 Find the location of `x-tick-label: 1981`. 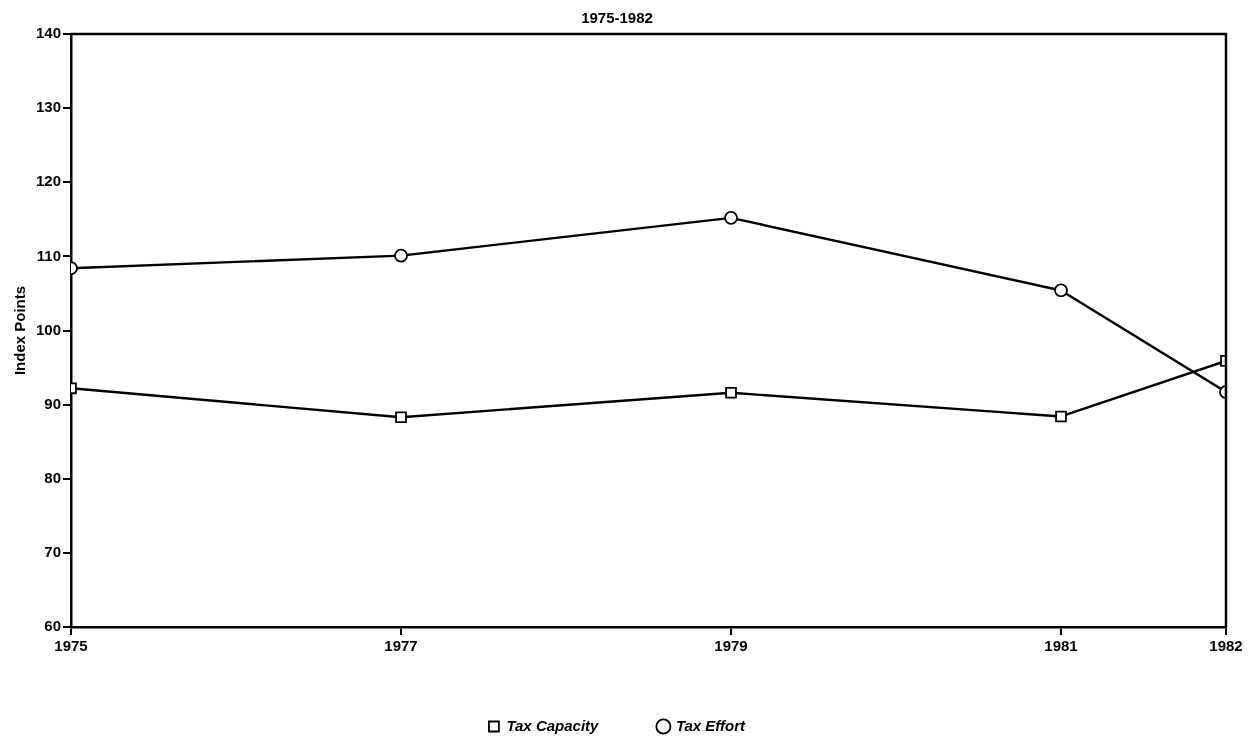

x-tick-label: 1981 is located at coordinates (1061, 646).